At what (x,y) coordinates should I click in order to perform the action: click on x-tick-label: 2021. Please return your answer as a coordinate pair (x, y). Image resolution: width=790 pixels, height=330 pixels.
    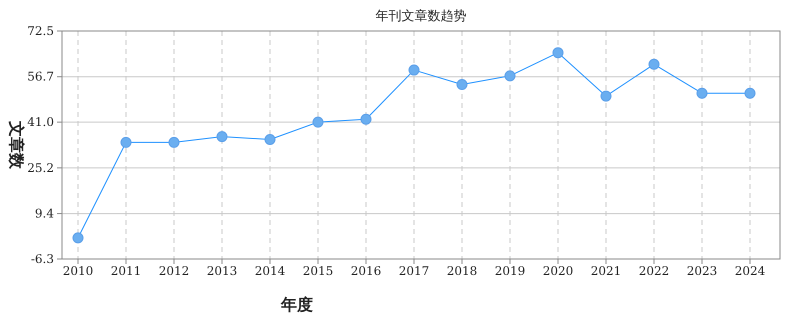
    Looking at the image, I should click on (606, 271).